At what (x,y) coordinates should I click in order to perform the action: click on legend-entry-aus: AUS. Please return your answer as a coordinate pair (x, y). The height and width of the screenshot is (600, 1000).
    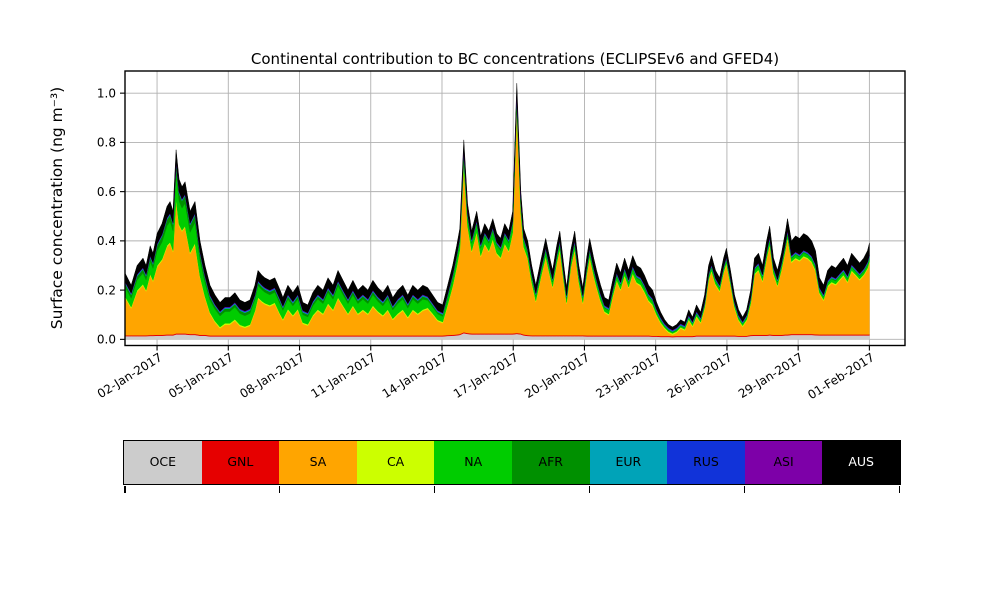
    Looking at the image, I should click on (861, 462).